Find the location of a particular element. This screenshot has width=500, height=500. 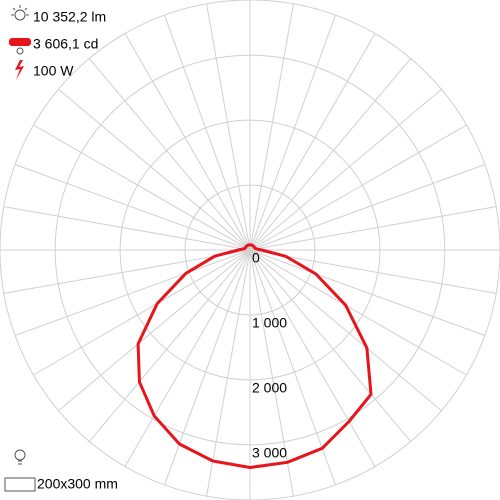

r-tick-label: 2 000 is located at coordinates (269, 388).